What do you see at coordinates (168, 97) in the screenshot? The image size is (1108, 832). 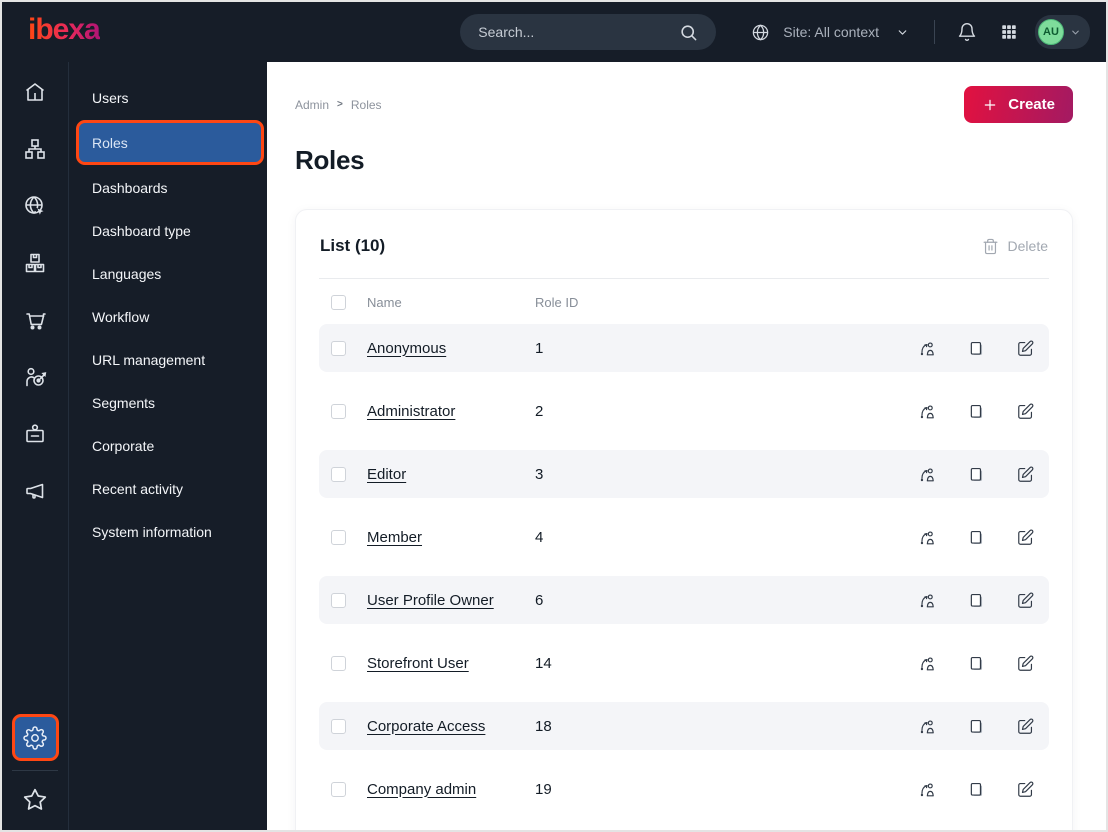 I see `menu-item: Users` at bounding box center [168, 97].